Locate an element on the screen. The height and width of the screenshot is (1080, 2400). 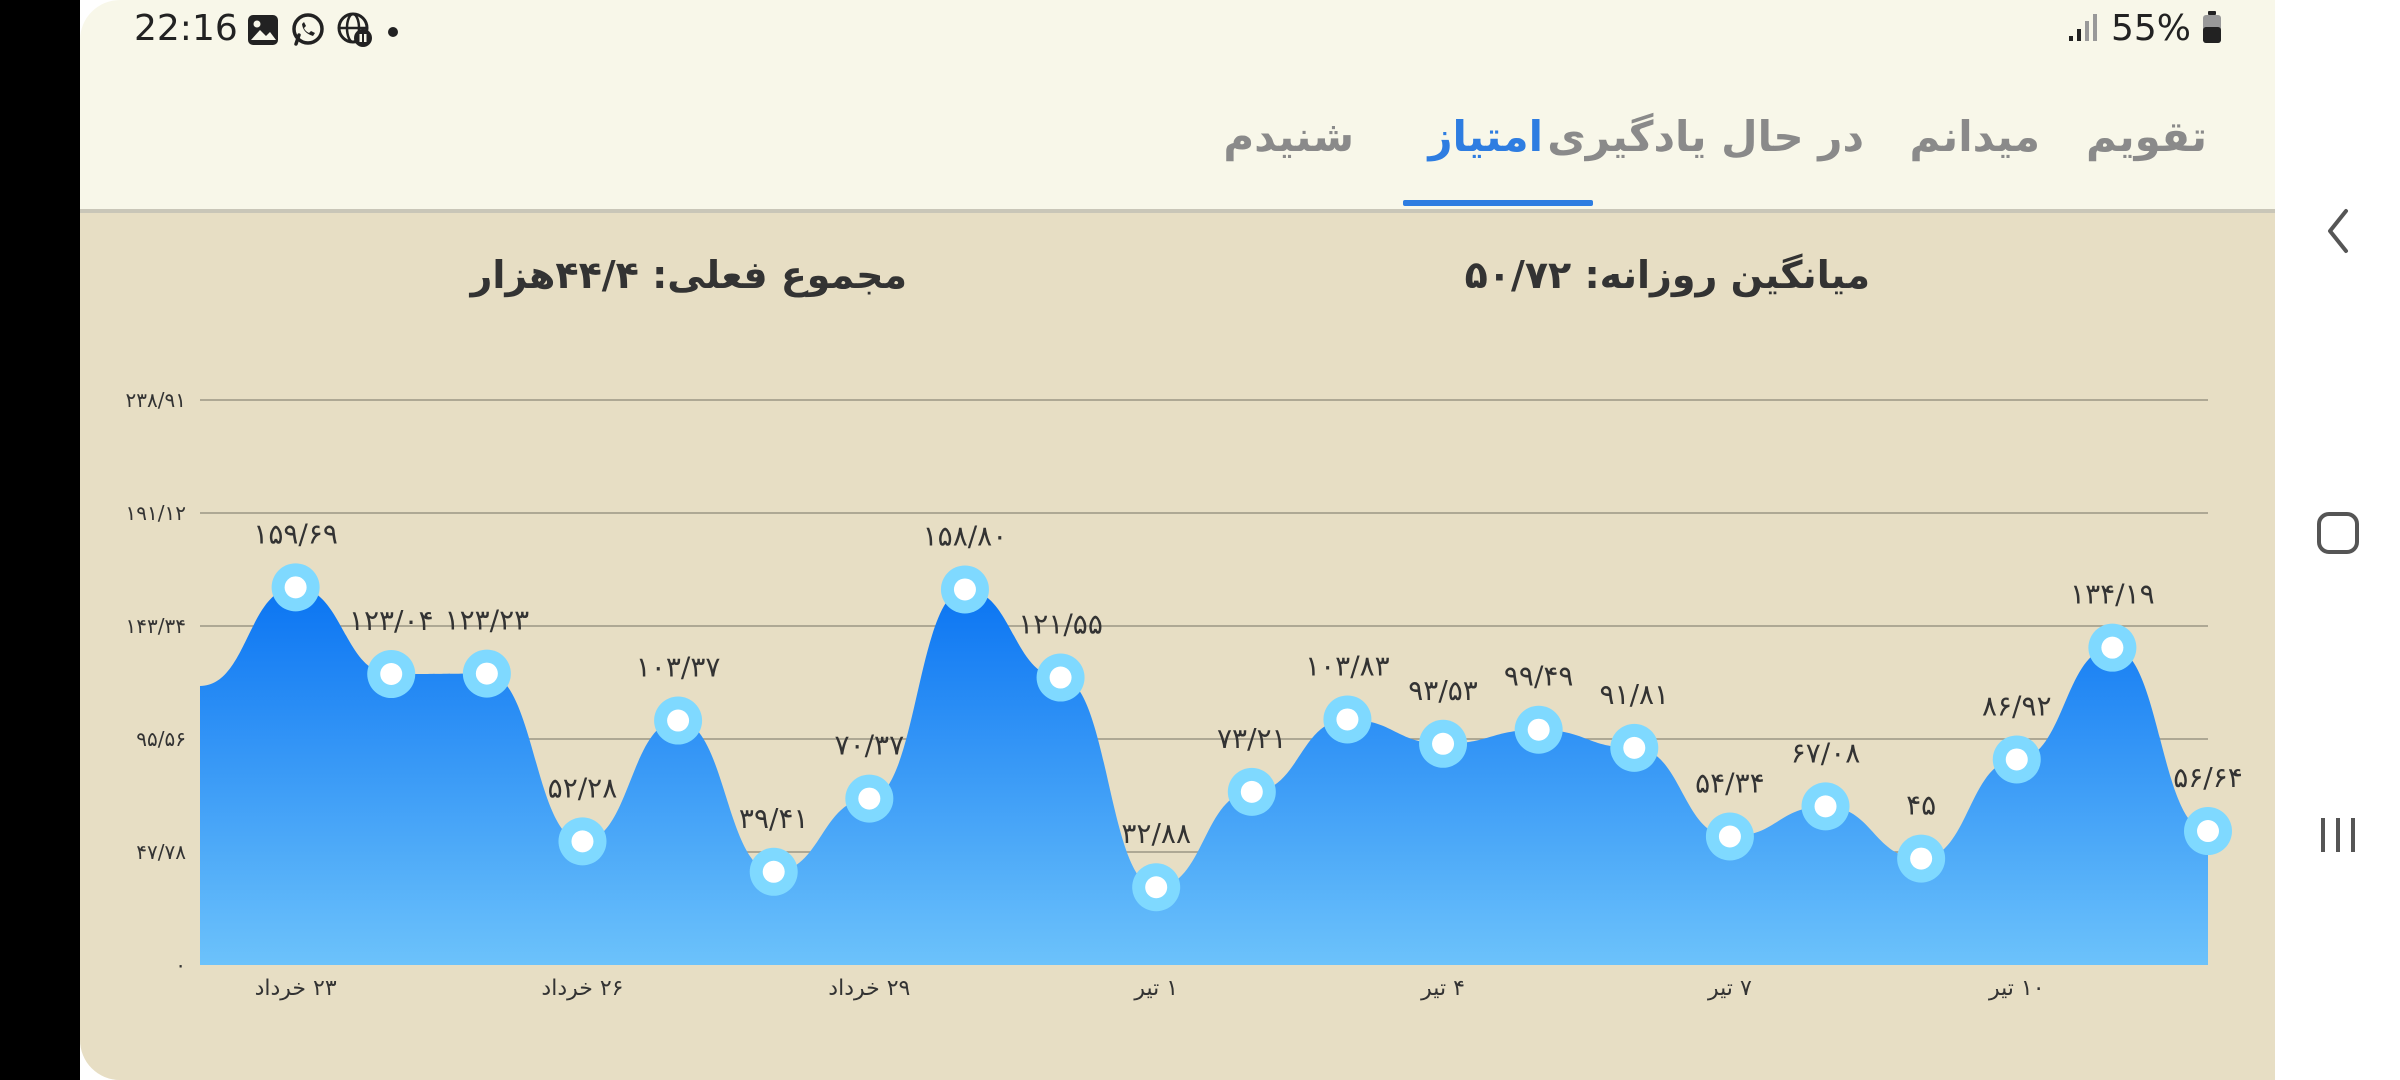
chevron-left-icon is located at coordinates (2338, 233).